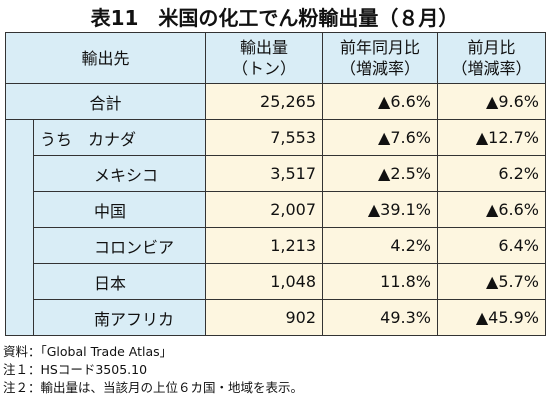 Image resolution: width=549 pixels, height=400 pixels. Describe the element at coordinates (491, 317) in the screenshot. I see `cell: ▲45.9%` at that location.